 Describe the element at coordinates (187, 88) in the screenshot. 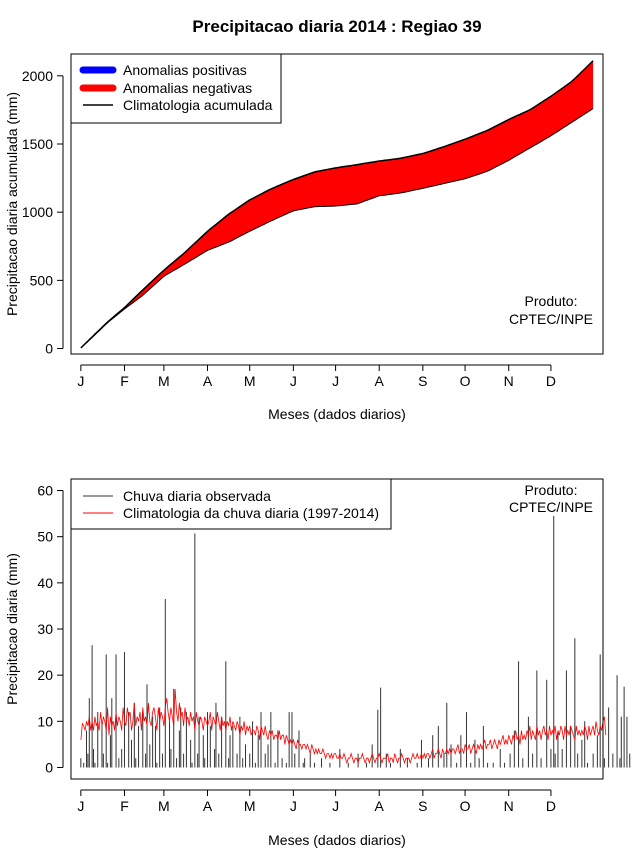

I see `legend-label-negative: Anomalias negativas` at that location.